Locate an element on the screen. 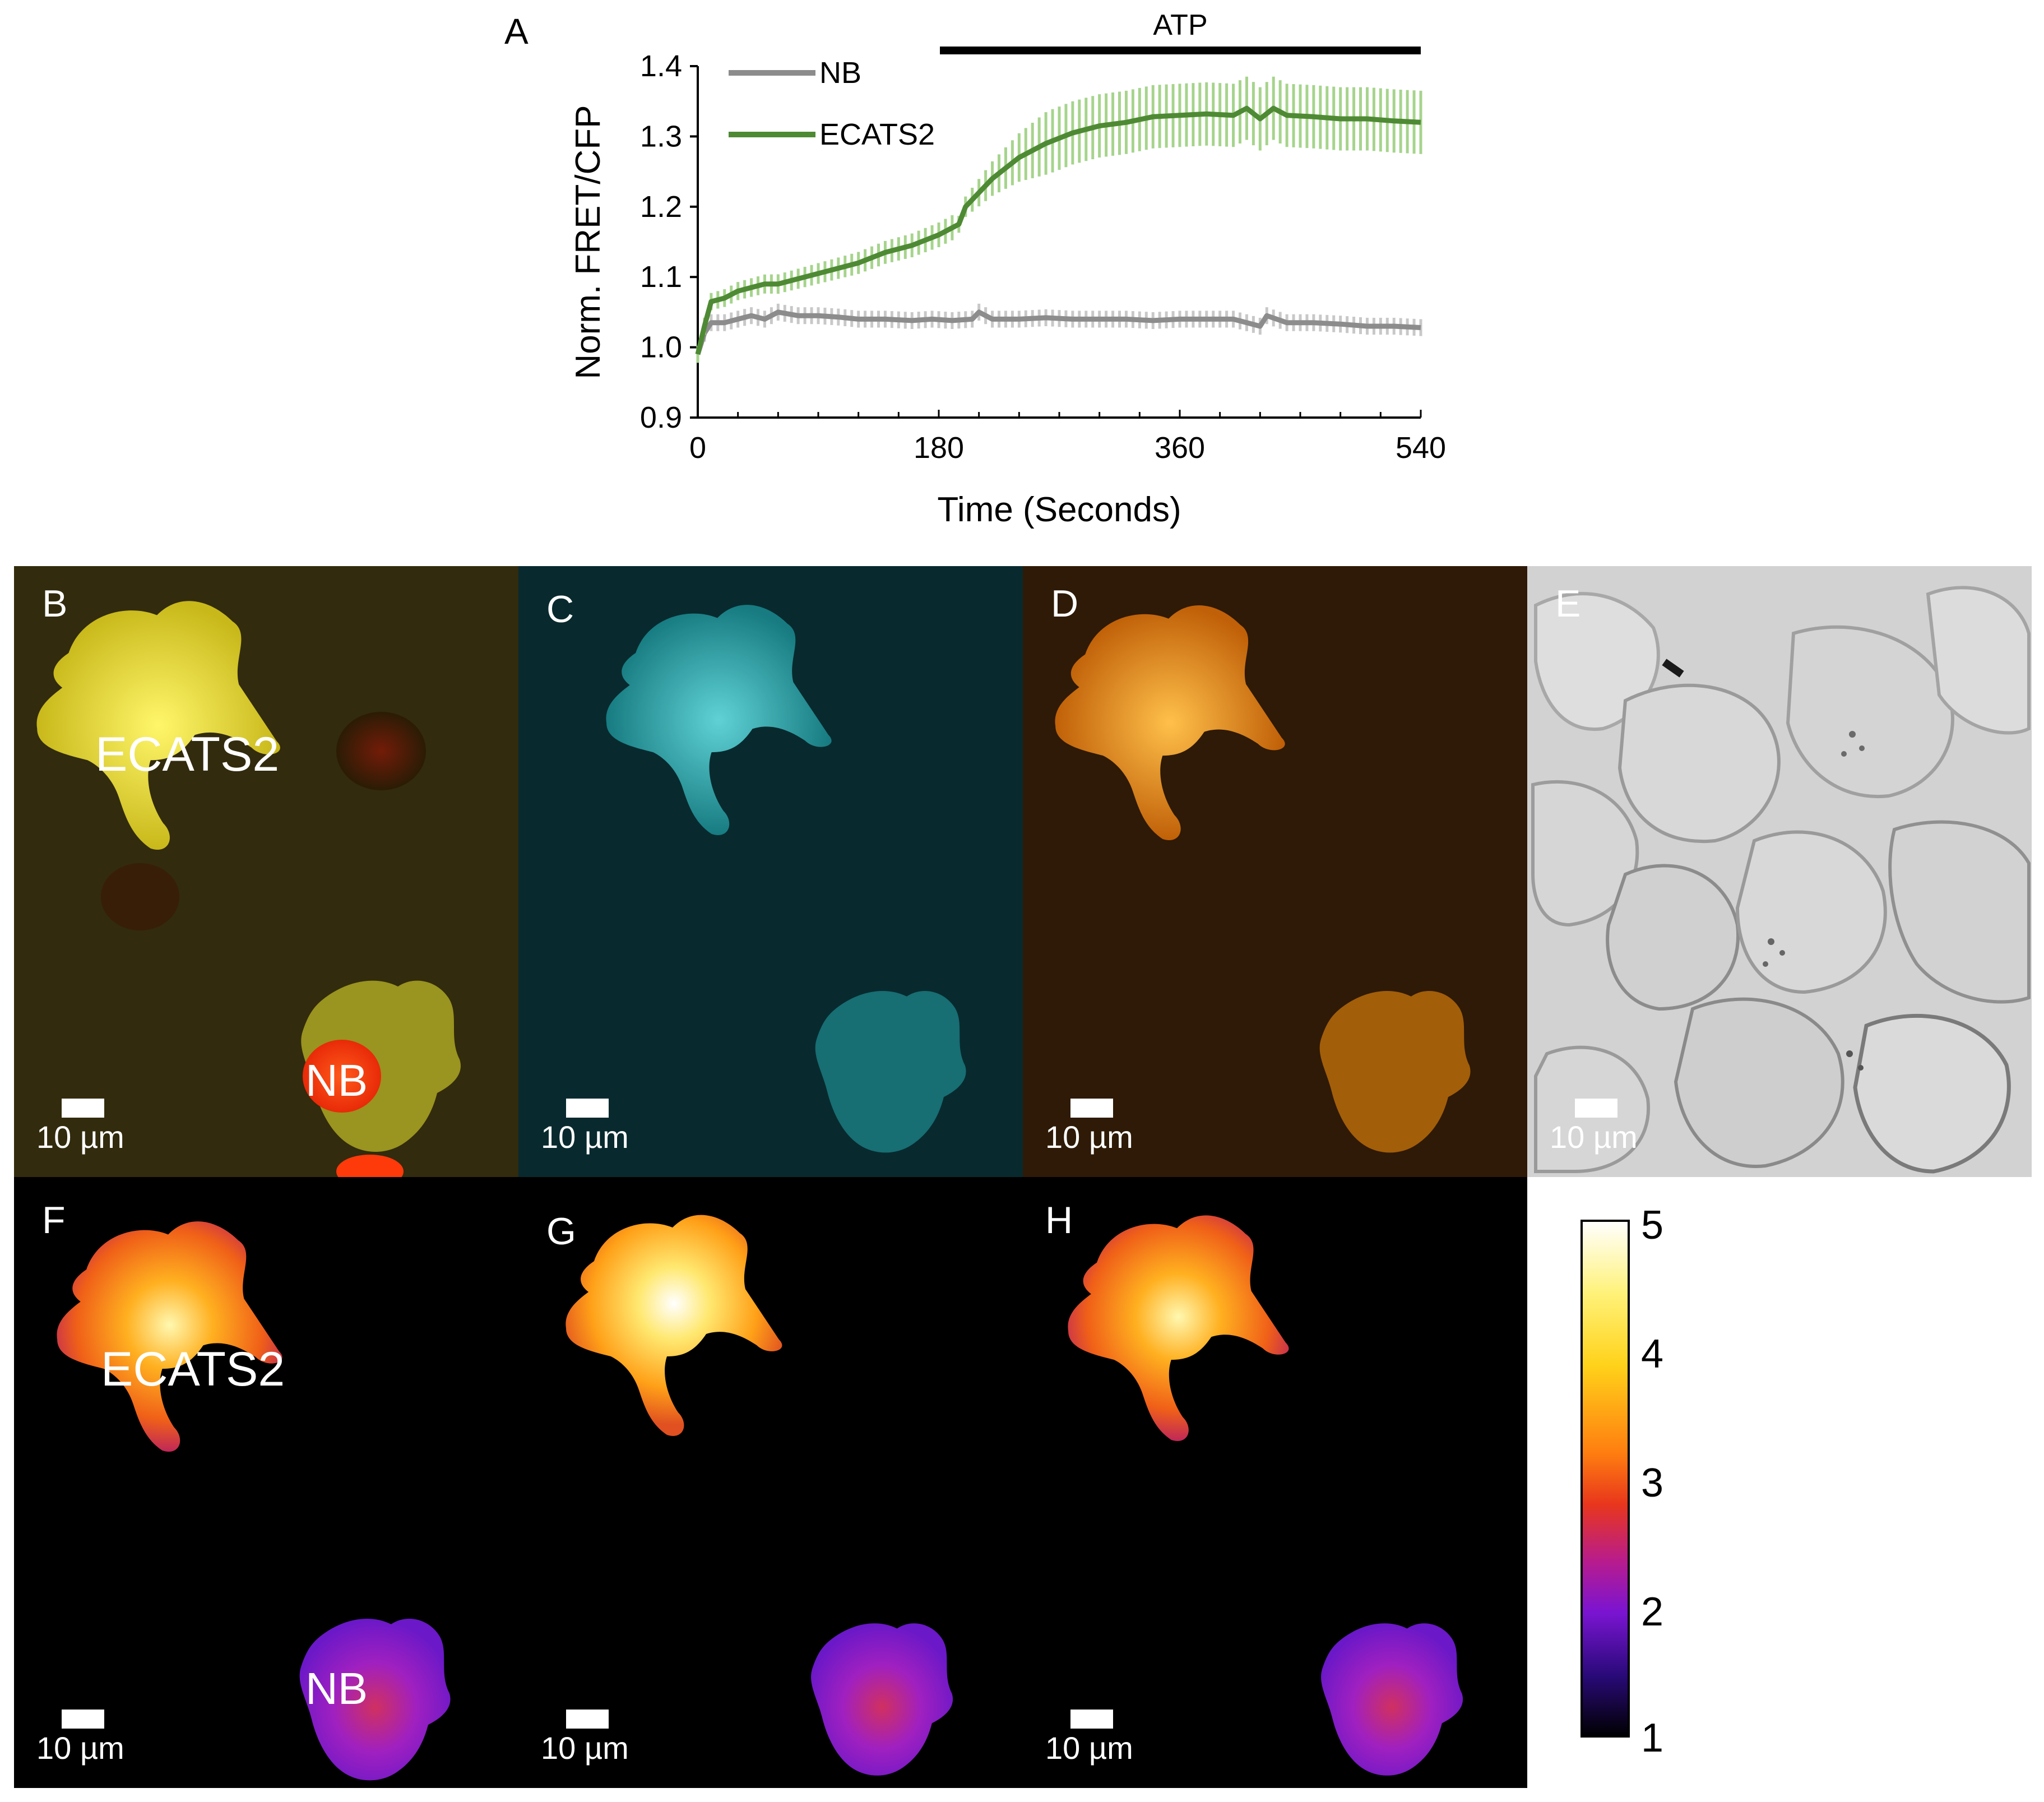 The height and width of the screenshot is (1802, 2044). image-panel-d: D 10 µm is located at coordinates (1275, 871).